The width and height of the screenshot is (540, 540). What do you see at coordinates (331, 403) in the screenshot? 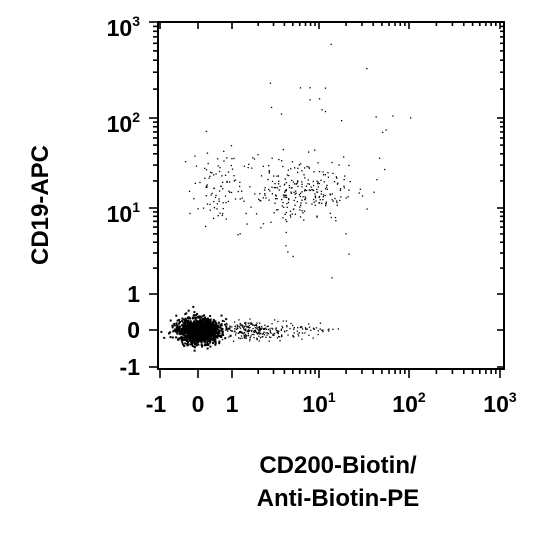
I see `x-axis-tick-labels: -1 0 1 101 102 103` at bounding box center [331, 403].